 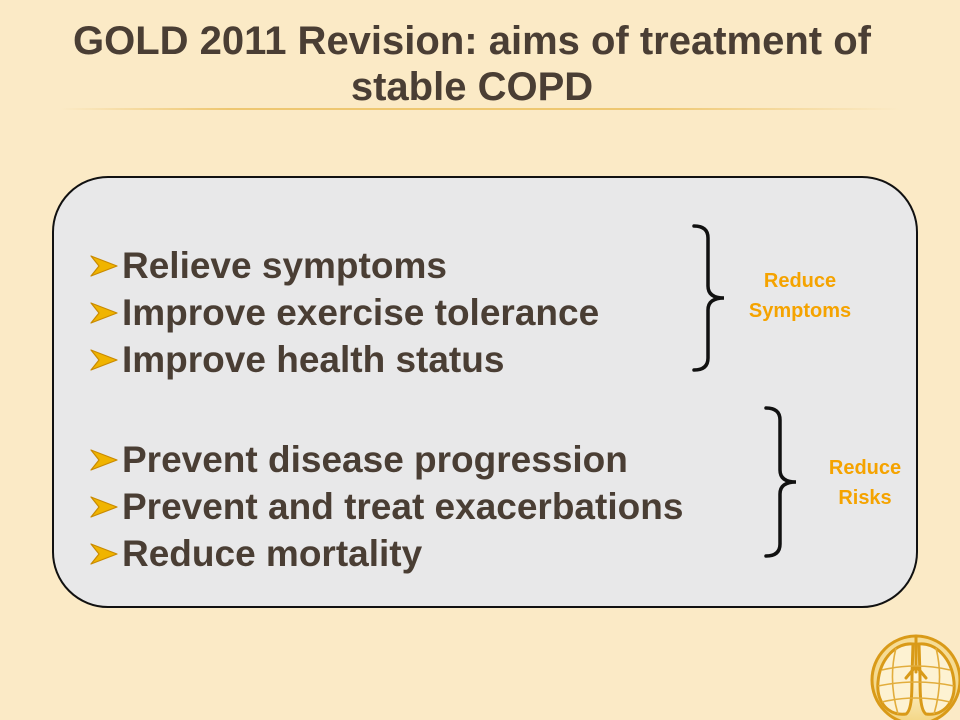 I want to click on bullet-text: Prevent and treat exacerbations, so click(x=403, y=506).